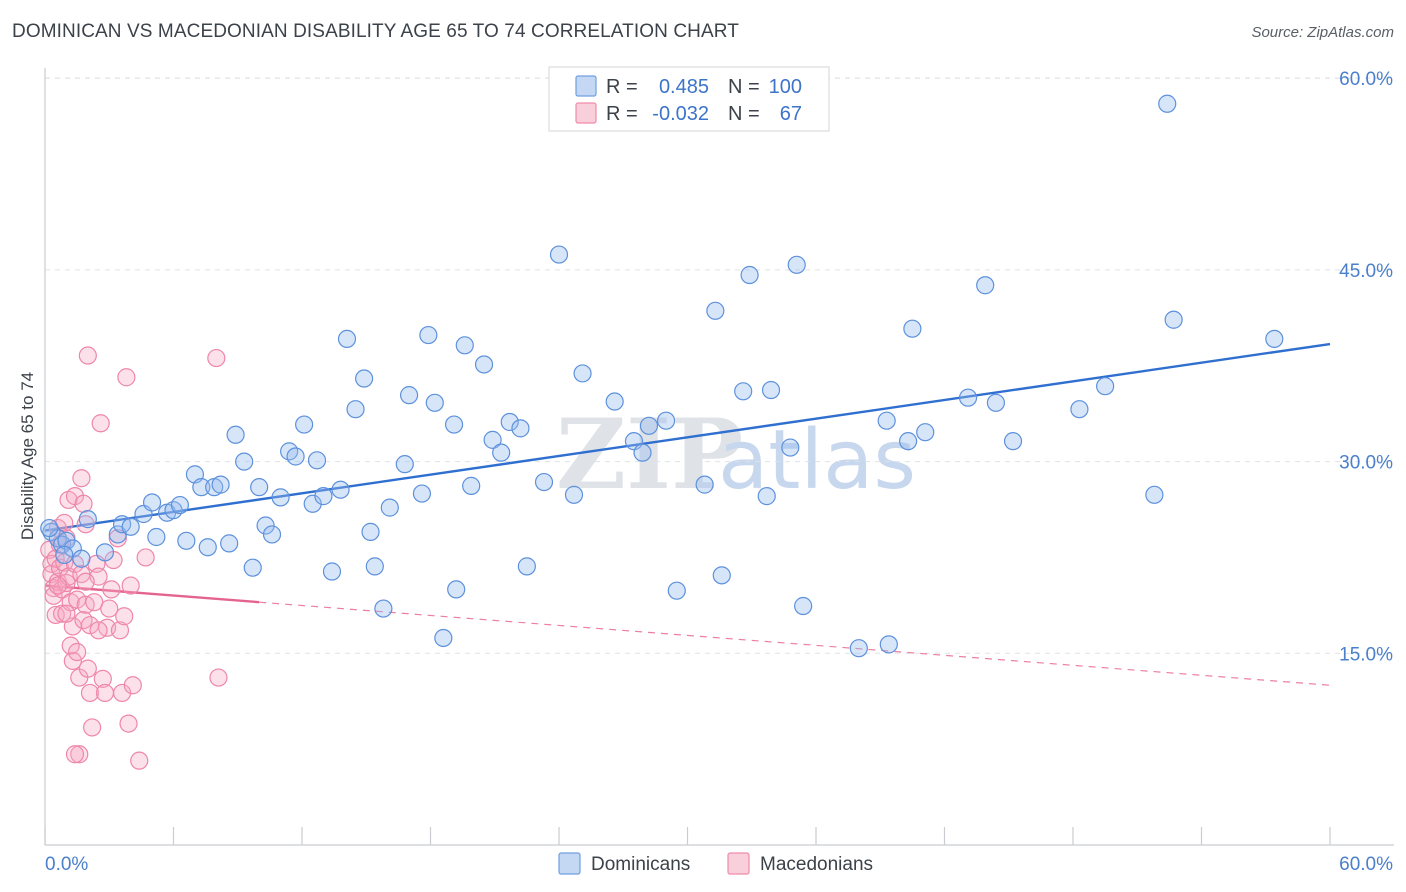 Image resolution: width=1406 pixels, height=892 pixels. Describe the element at coordinates (622, 87) in the screenshot. I see `legend-r-label-0: R =` at that location.